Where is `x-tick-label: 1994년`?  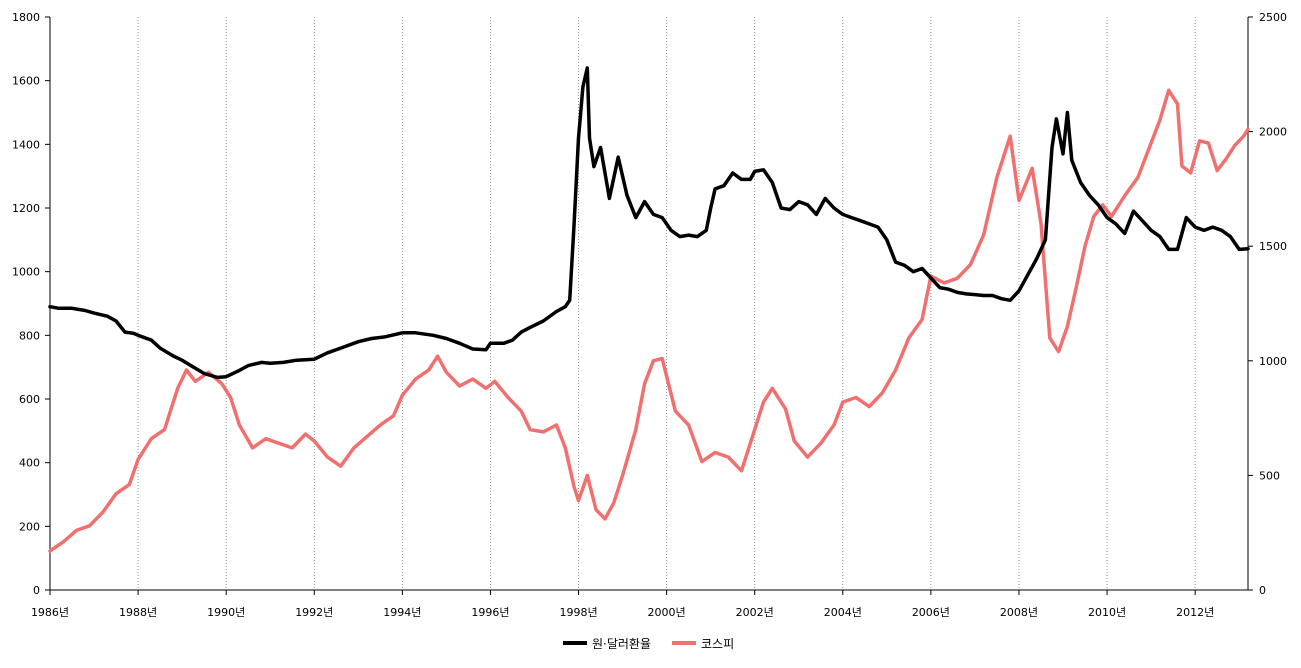
x-tick-label: 1994년 is located at coordinates (402, 612).